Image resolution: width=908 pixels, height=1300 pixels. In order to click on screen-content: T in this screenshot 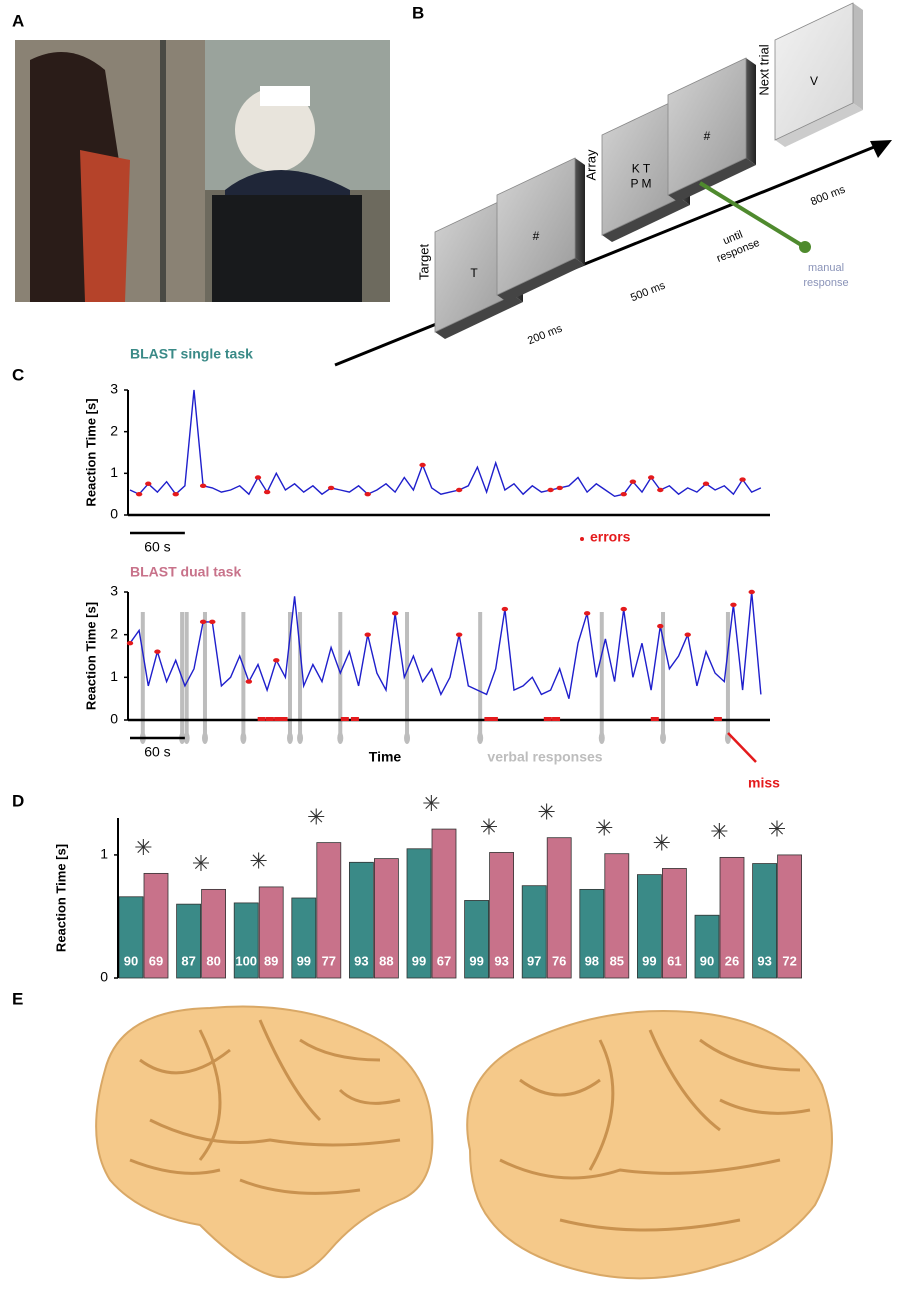, I will do `click(474, 273)`.